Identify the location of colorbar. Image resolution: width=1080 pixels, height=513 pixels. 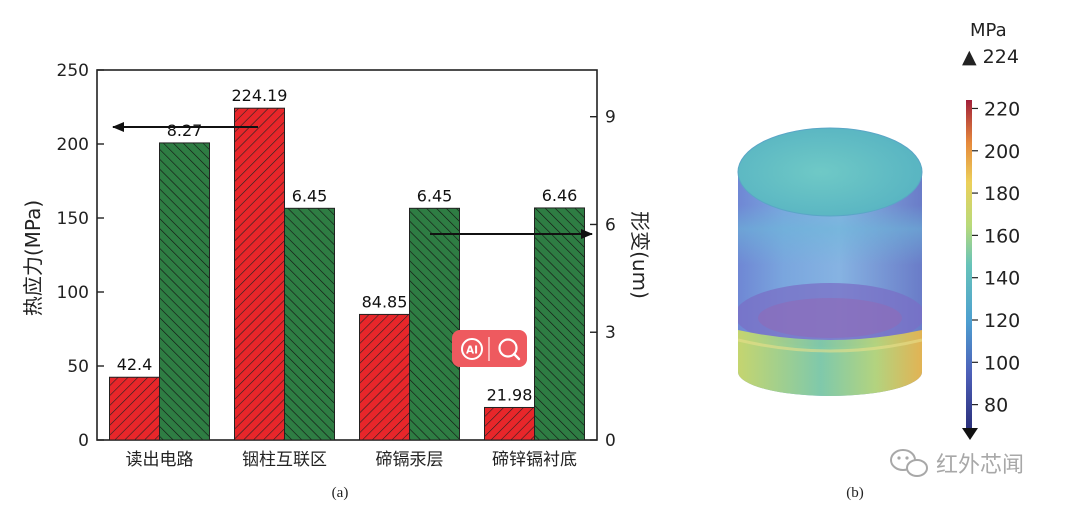
(969, 265).